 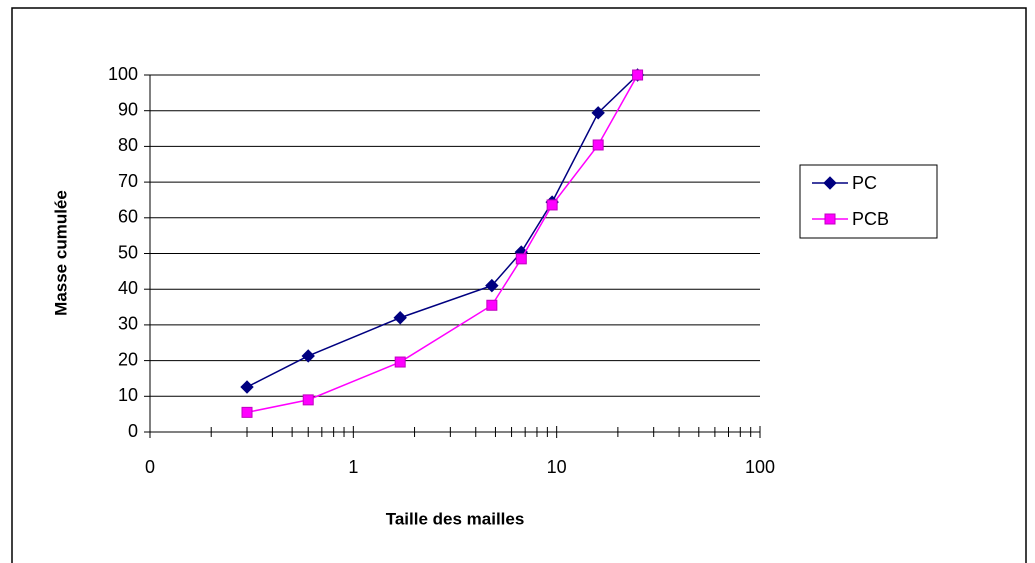 What do you see at coordinates (60, 253) in the screenshot?
I see `y-axis-label: Masse cumulée` at bounding box center [60, 253].